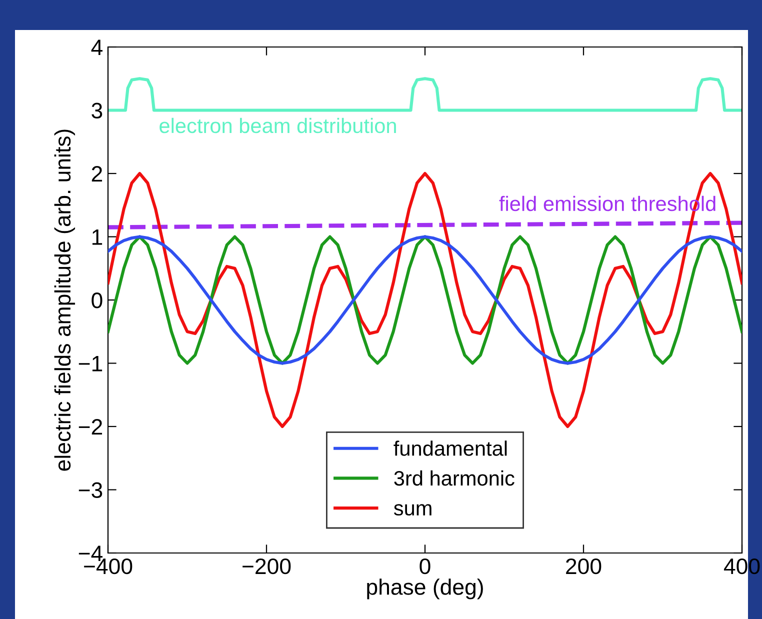  I want to click on line-series, so click(425, 94).